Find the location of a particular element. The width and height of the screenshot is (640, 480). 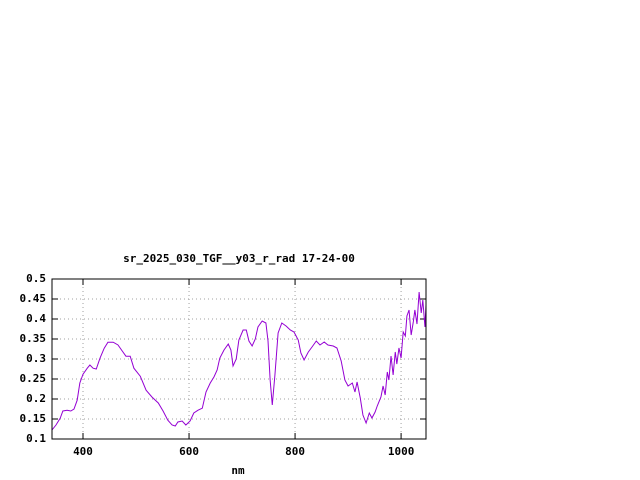

y-tick-label: 0.15 is located at coordinates (33, 418).